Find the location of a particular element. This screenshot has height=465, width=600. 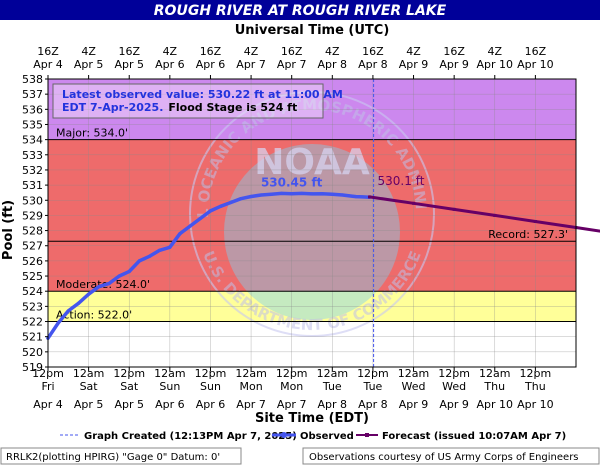

top-tick-label-time-5: 4Z is located at coordinates (251, 51).